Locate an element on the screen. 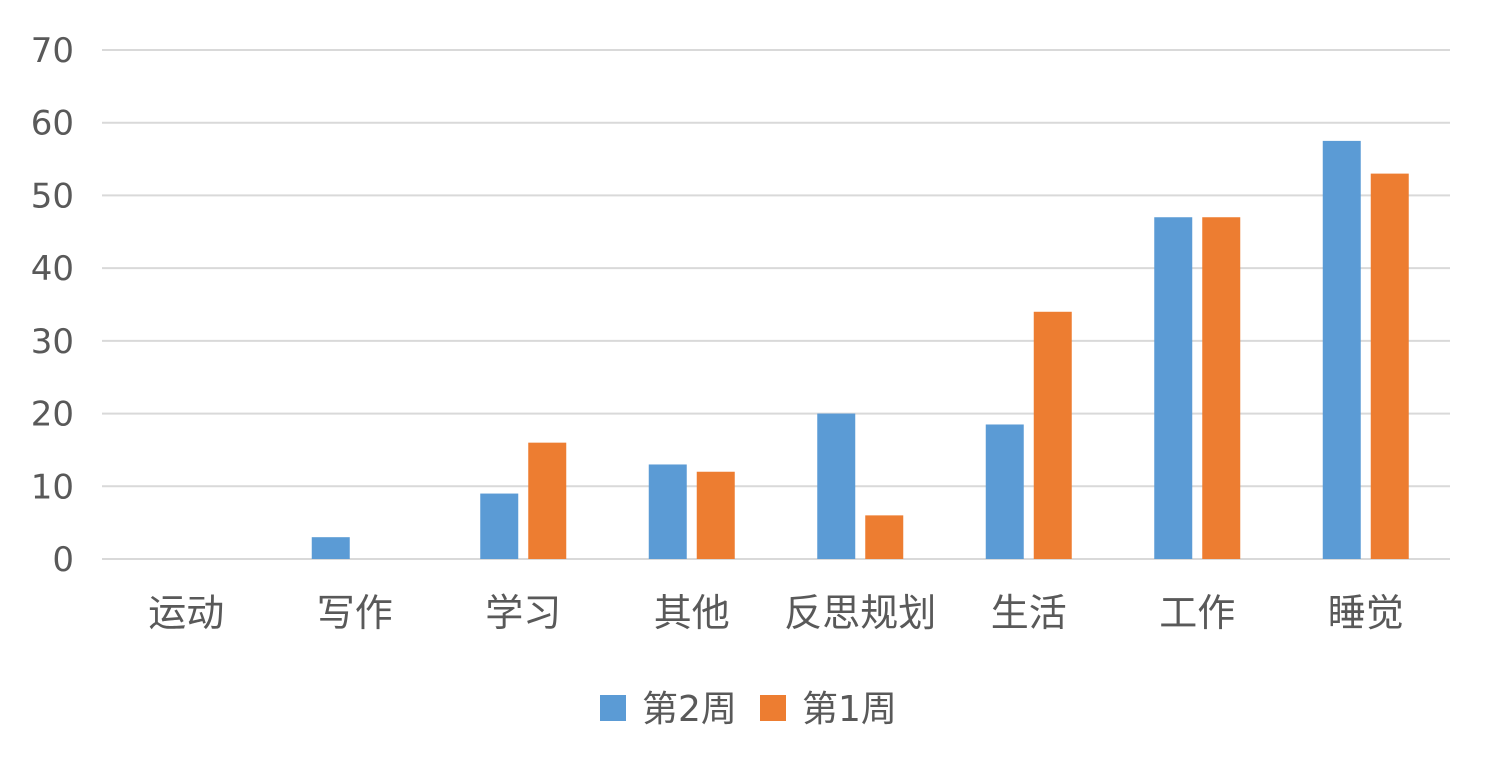 The height and width of the screenshot is (775, 1503). x-category-label: 睡觉 is located at coordinates (1366, 613).